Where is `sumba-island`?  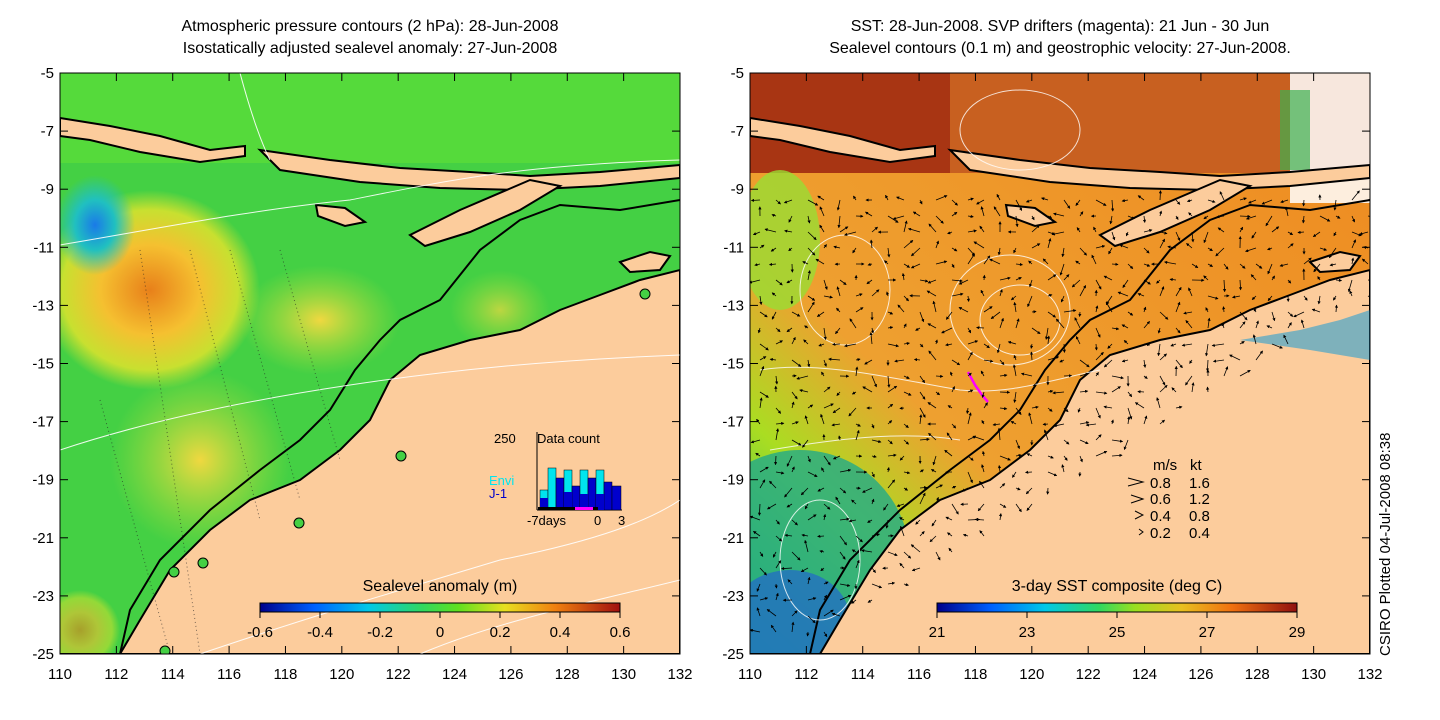
sumba-island is located at coordinates (341, 215).